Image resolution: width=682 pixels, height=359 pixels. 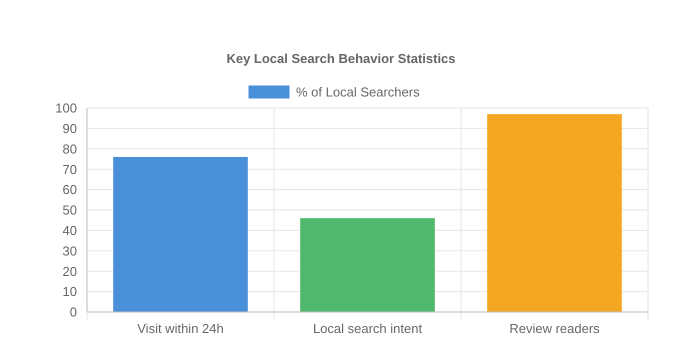 What do you see at coordinates (341, 58) in the screenshot?
I see `chart-title: Key Local Search Behavior Statistics` at bounding box center [341, 58].